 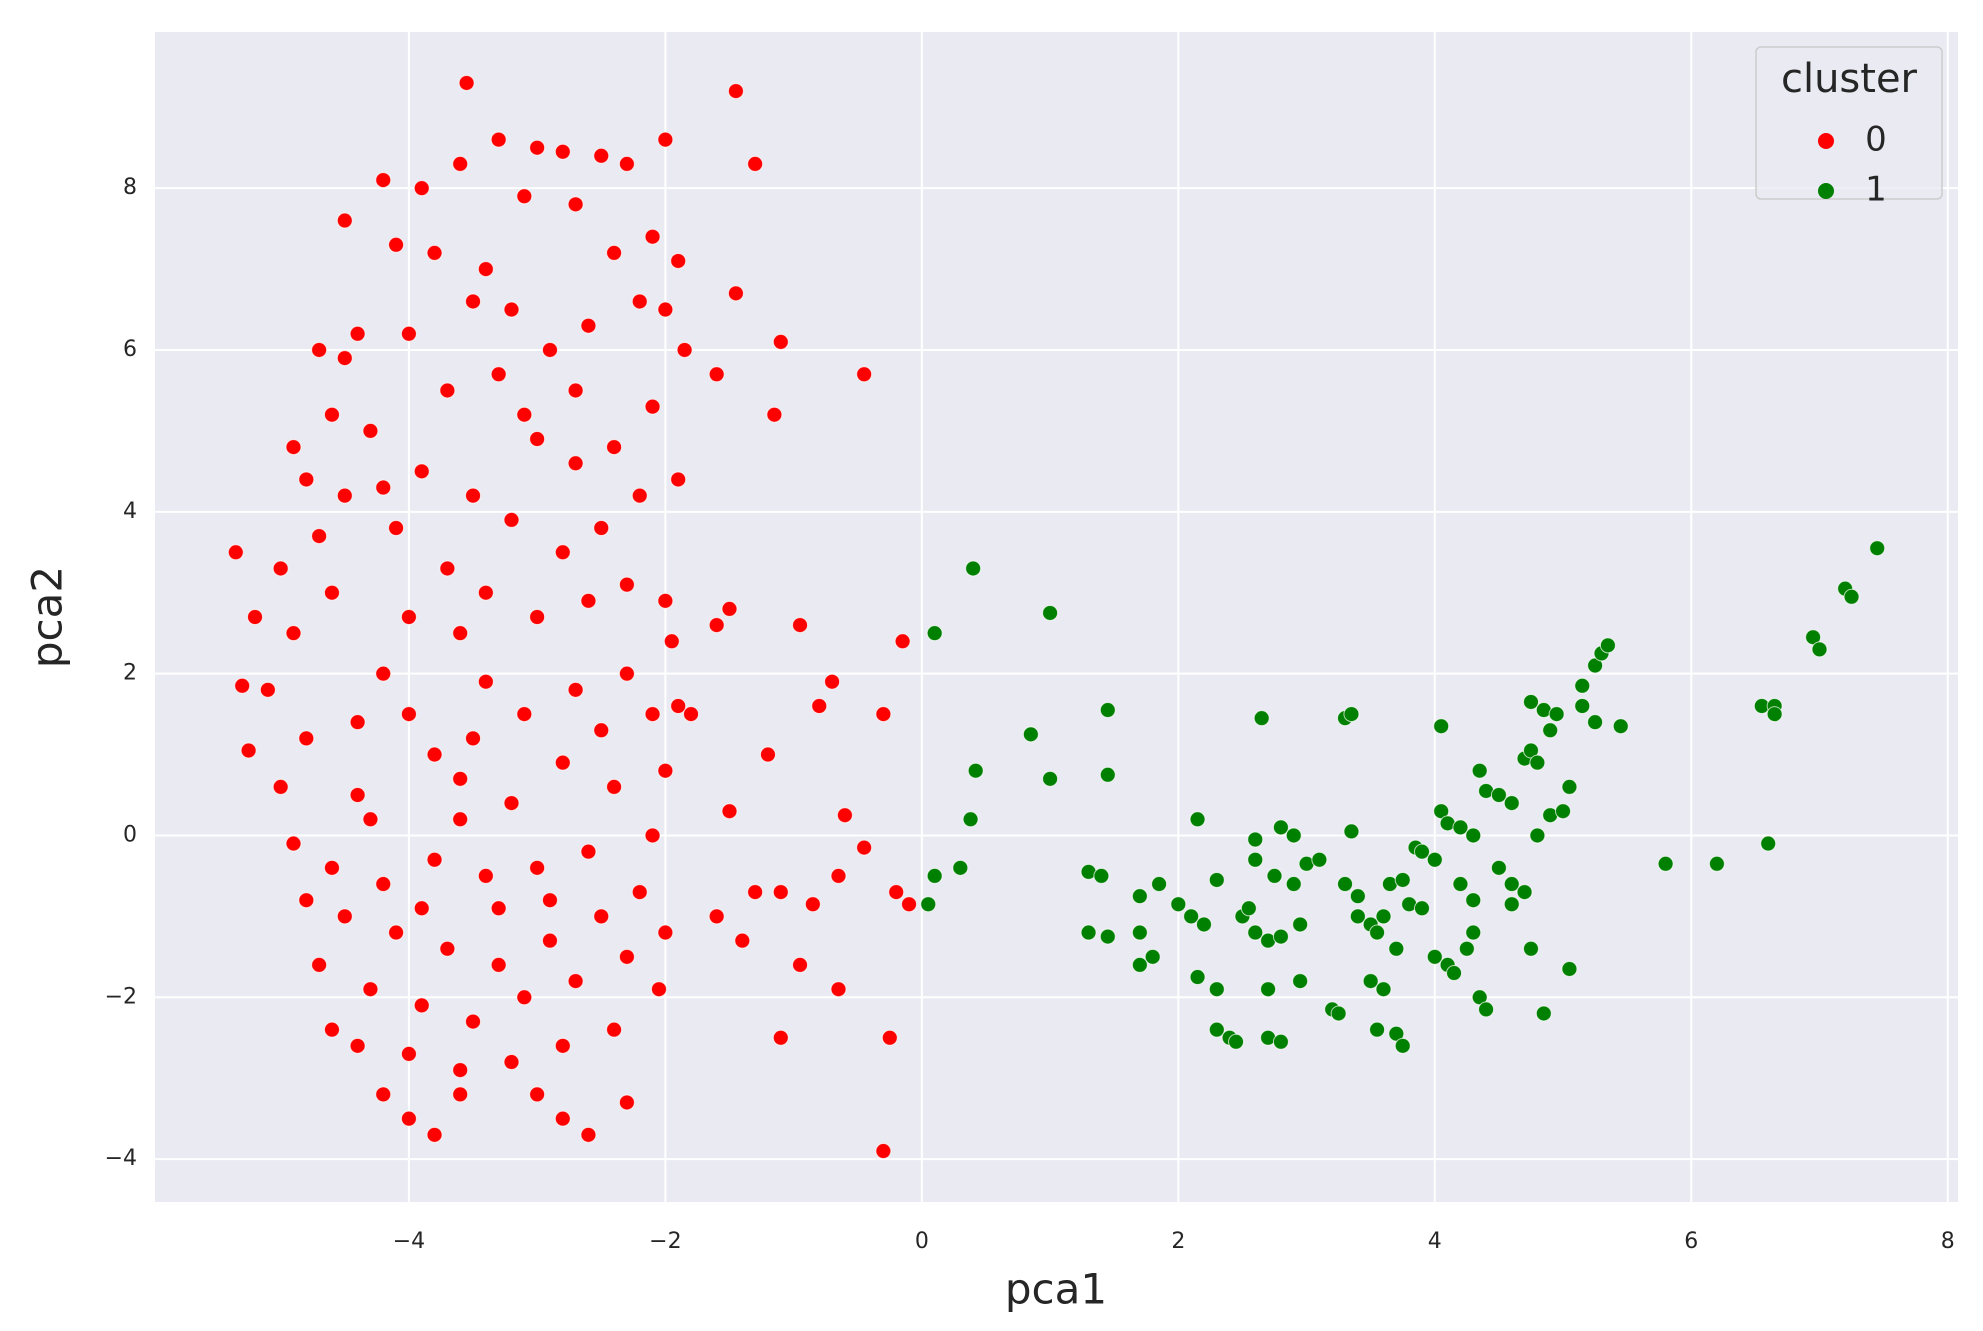 I want to click on legend: cluster 0 1, so click(x=1849, y=128).